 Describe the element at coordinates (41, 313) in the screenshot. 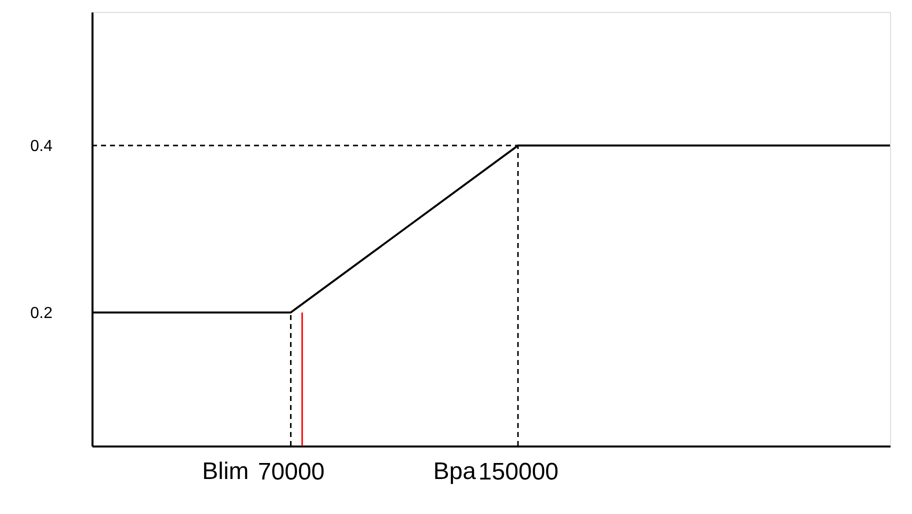

I see `y-tick-label: 0.2` at that location.